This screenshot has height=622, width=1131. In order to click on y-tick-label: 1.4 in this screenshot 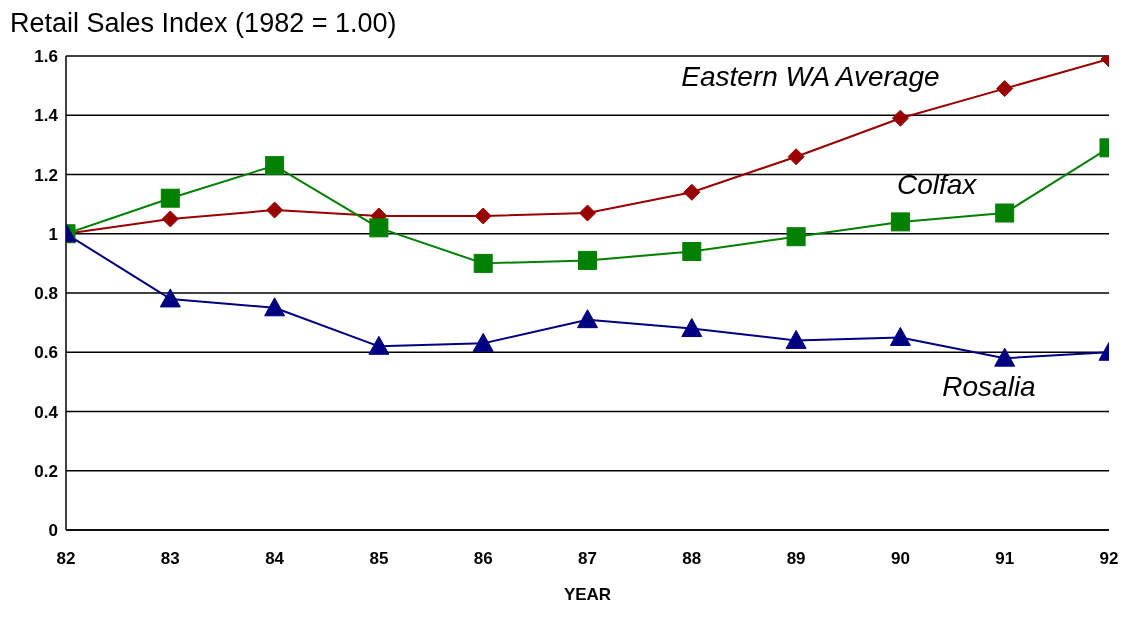, I will do `click(46, 116)`.